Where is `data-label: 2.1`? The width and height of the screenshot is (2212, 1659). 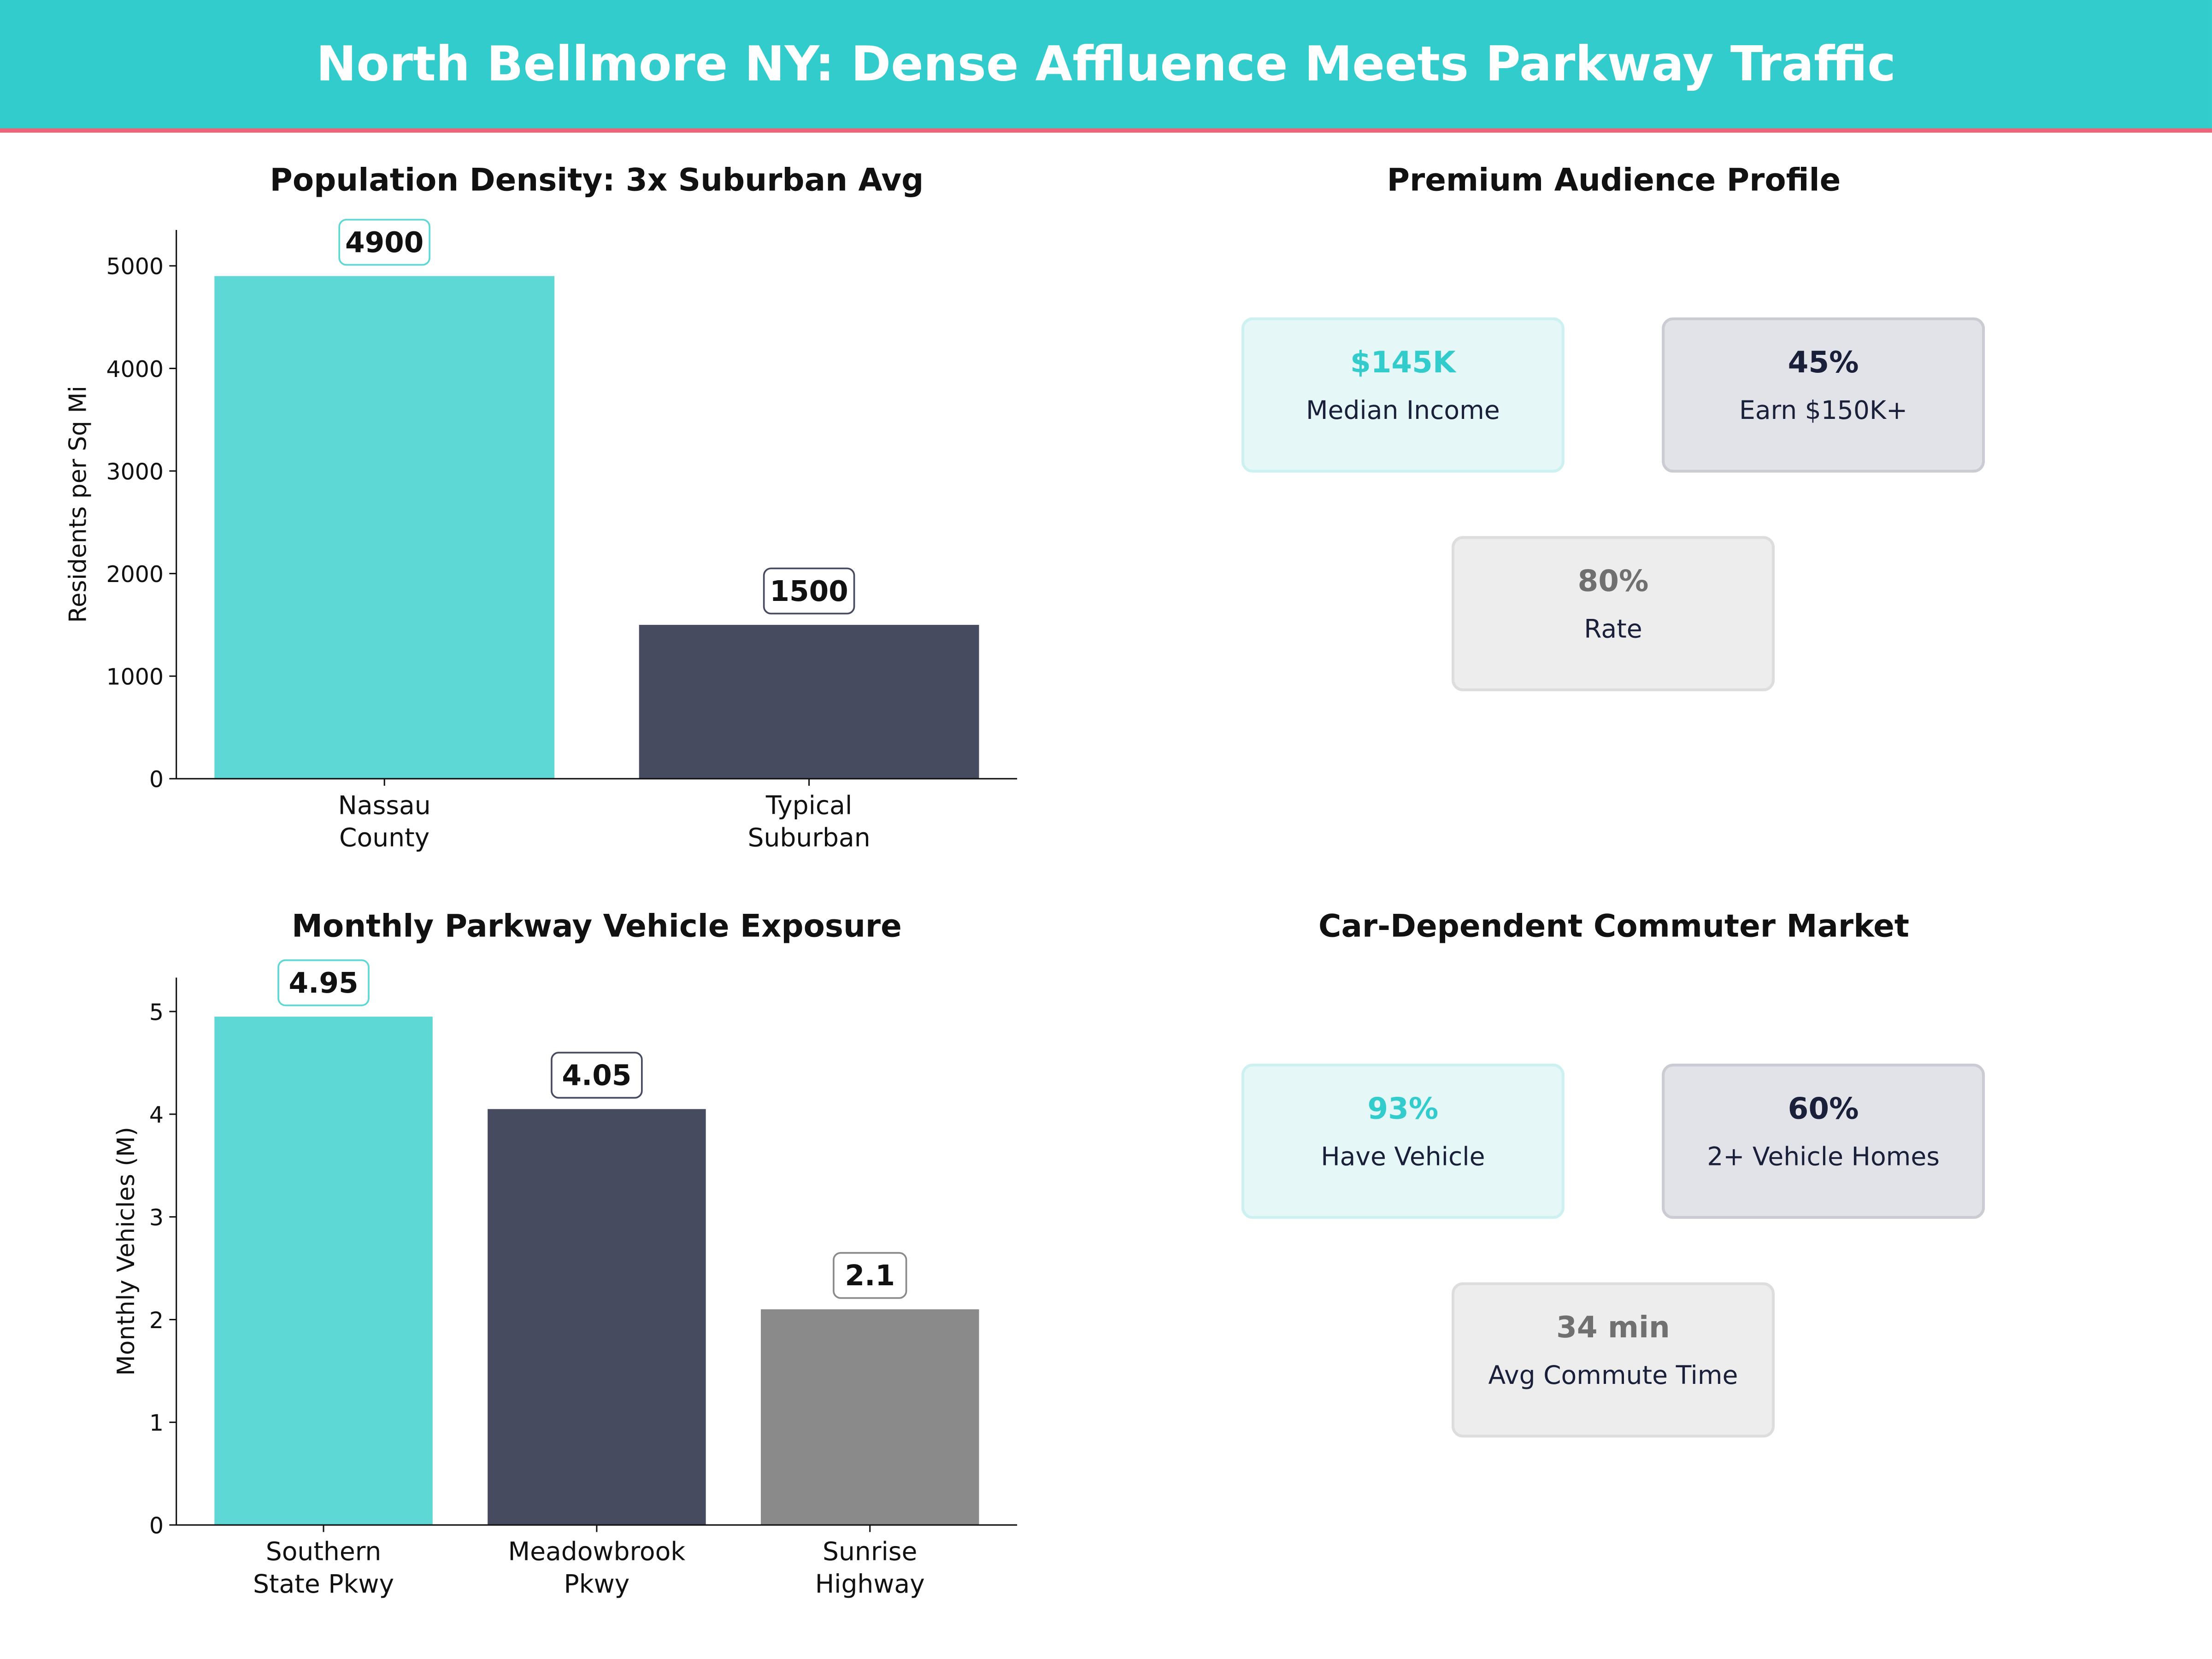 data-label: 2.1 is located at coordinates (870, 1275).